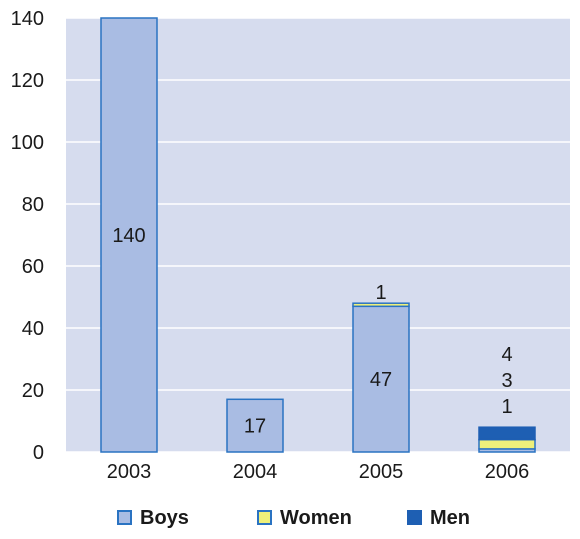  I want to click on data-label: 17, so click(255, 427).